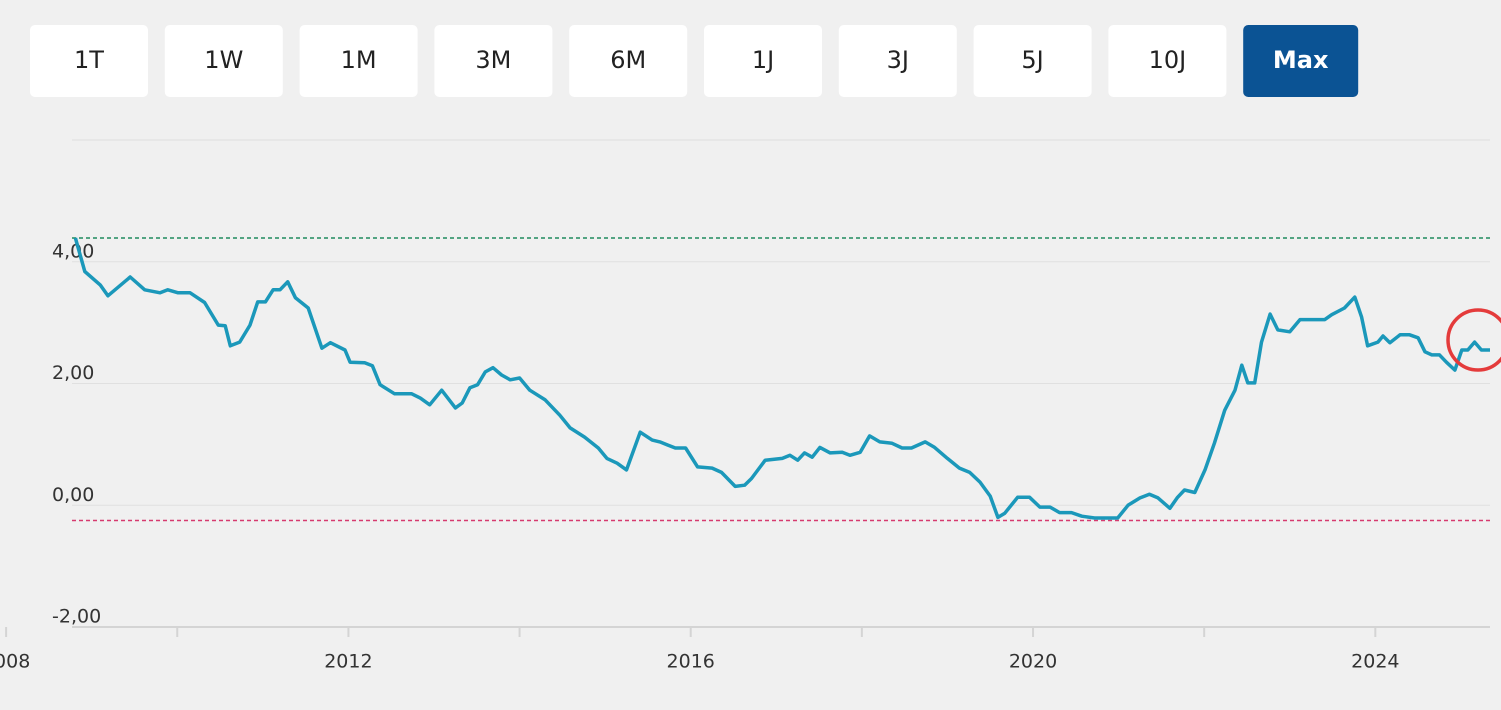 The height and width of the screenshot is (710, 1501). I want to click on y-tick-label: -2,00, so click(76, 617).